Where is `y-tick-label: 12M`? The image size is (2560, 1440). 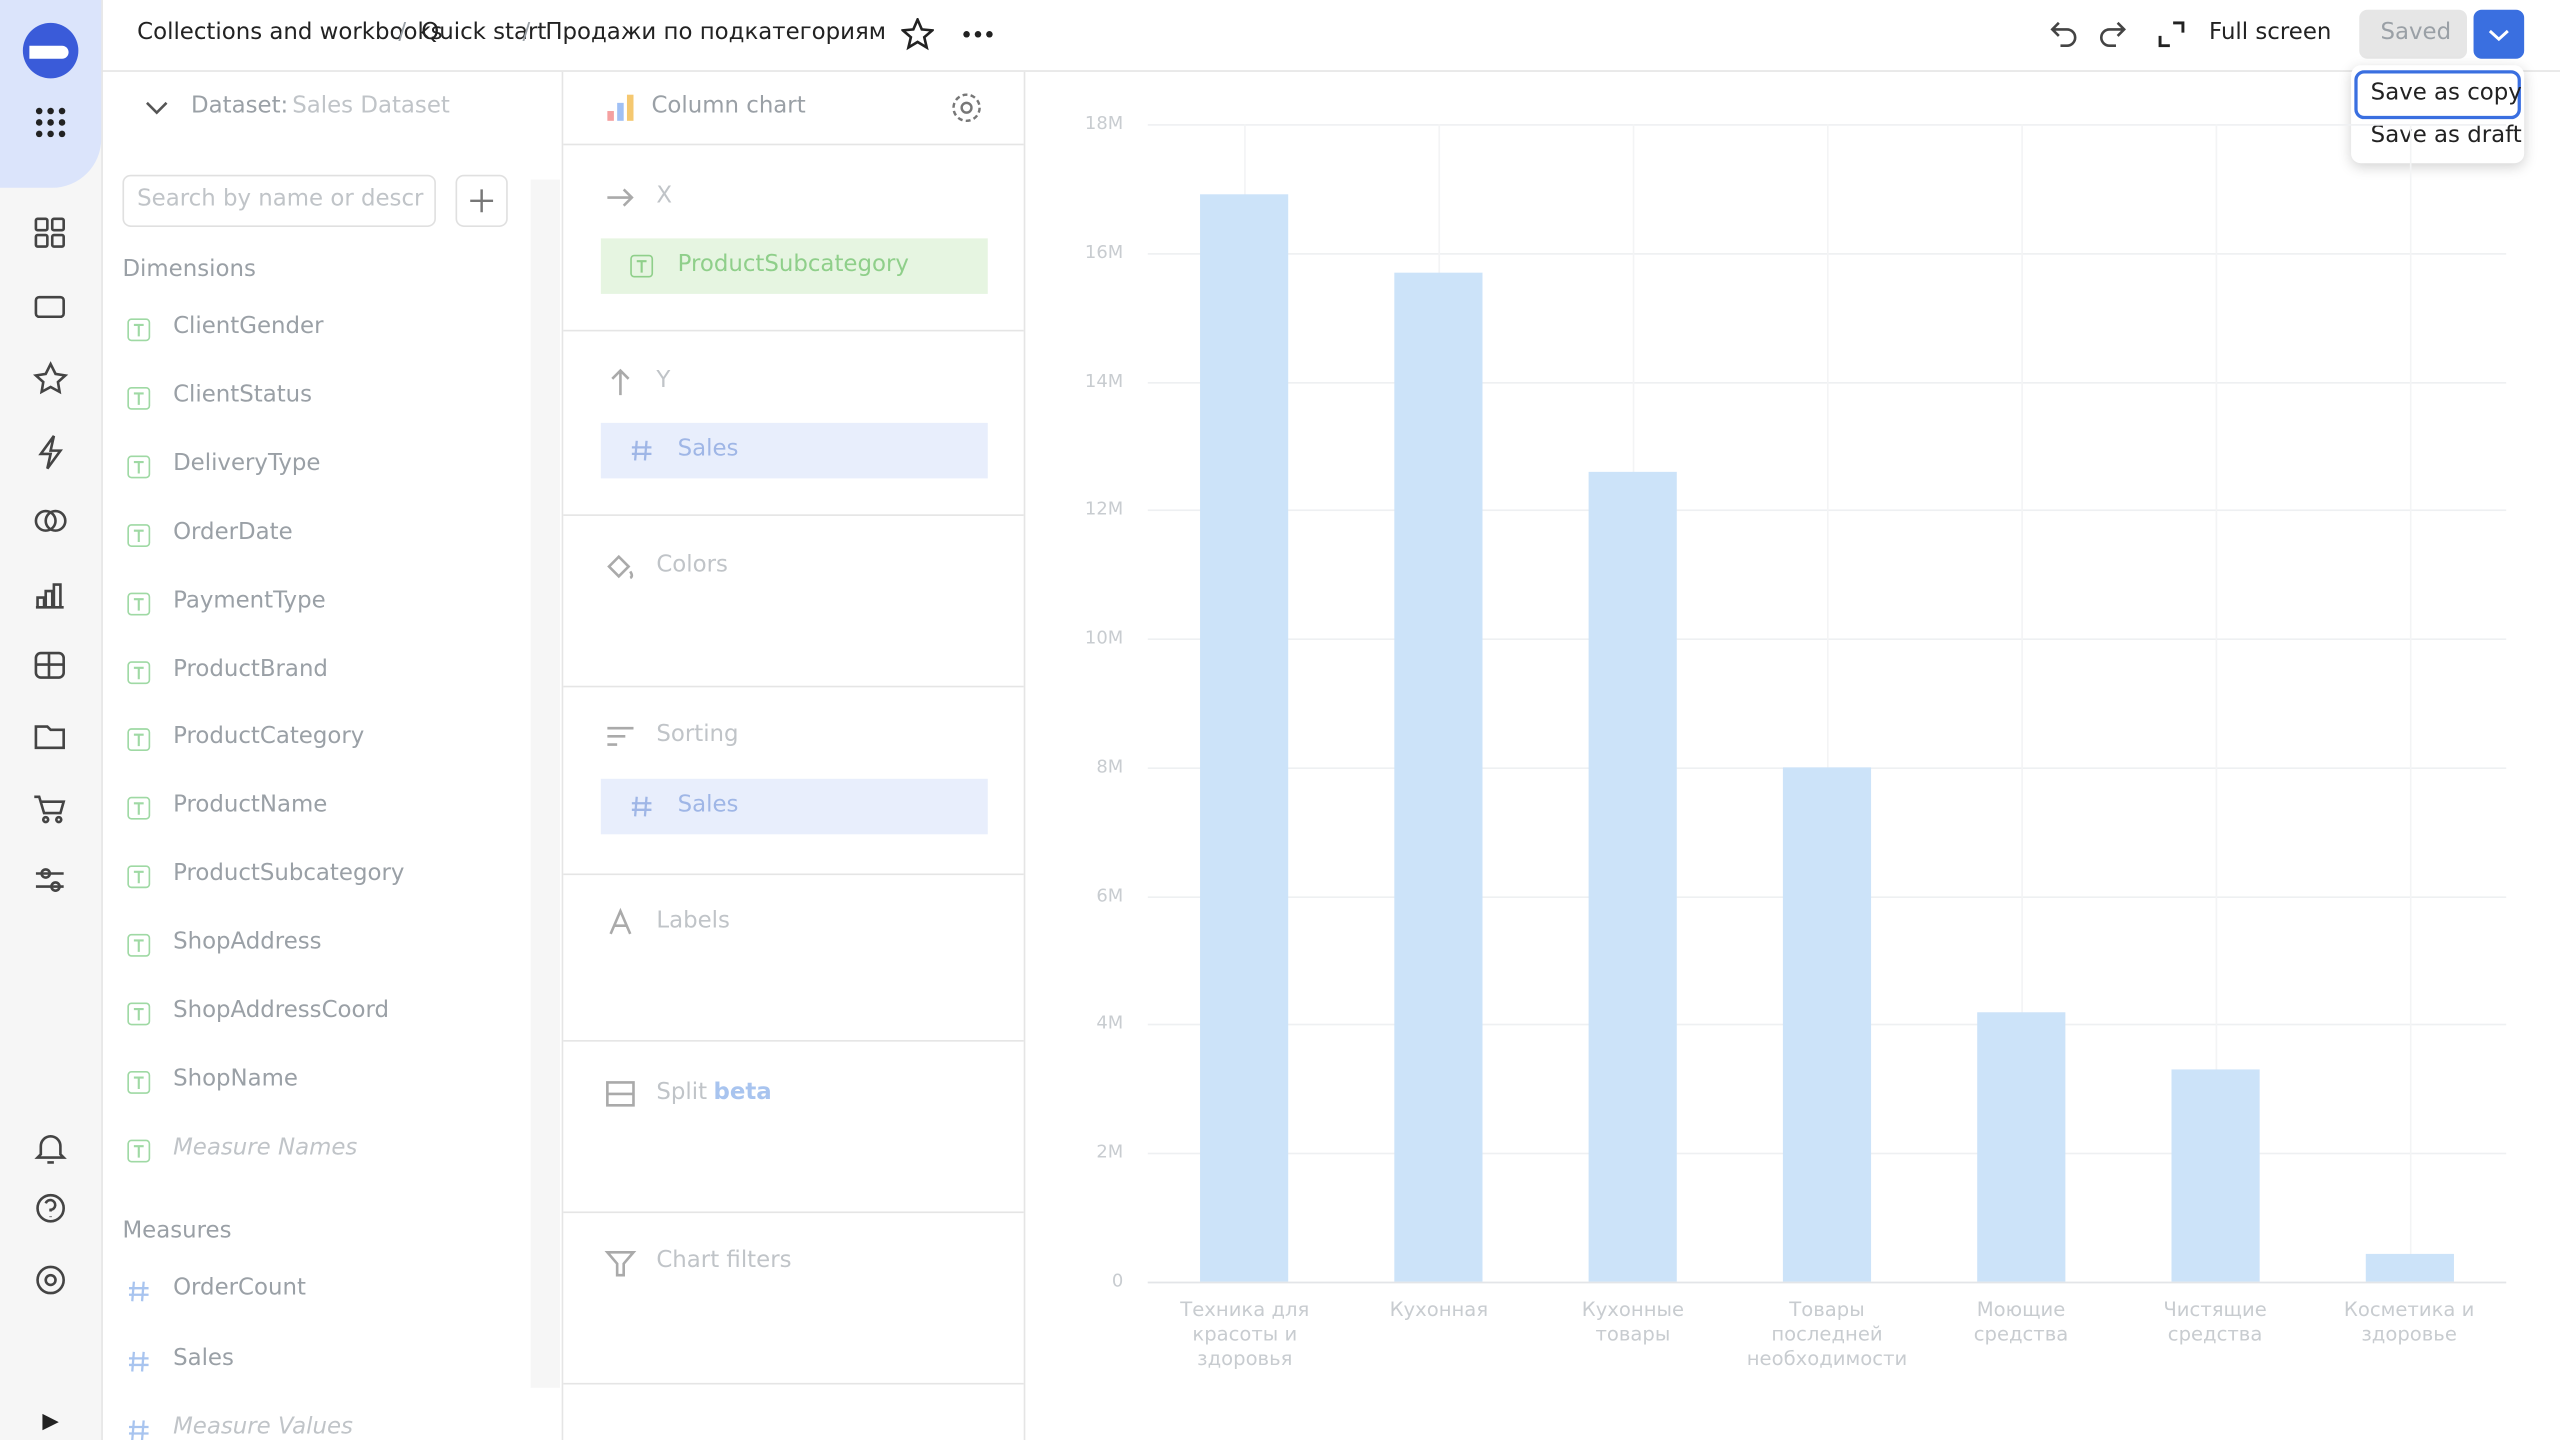
y-tick-label: 12M is located at coordinates (1104, 509).